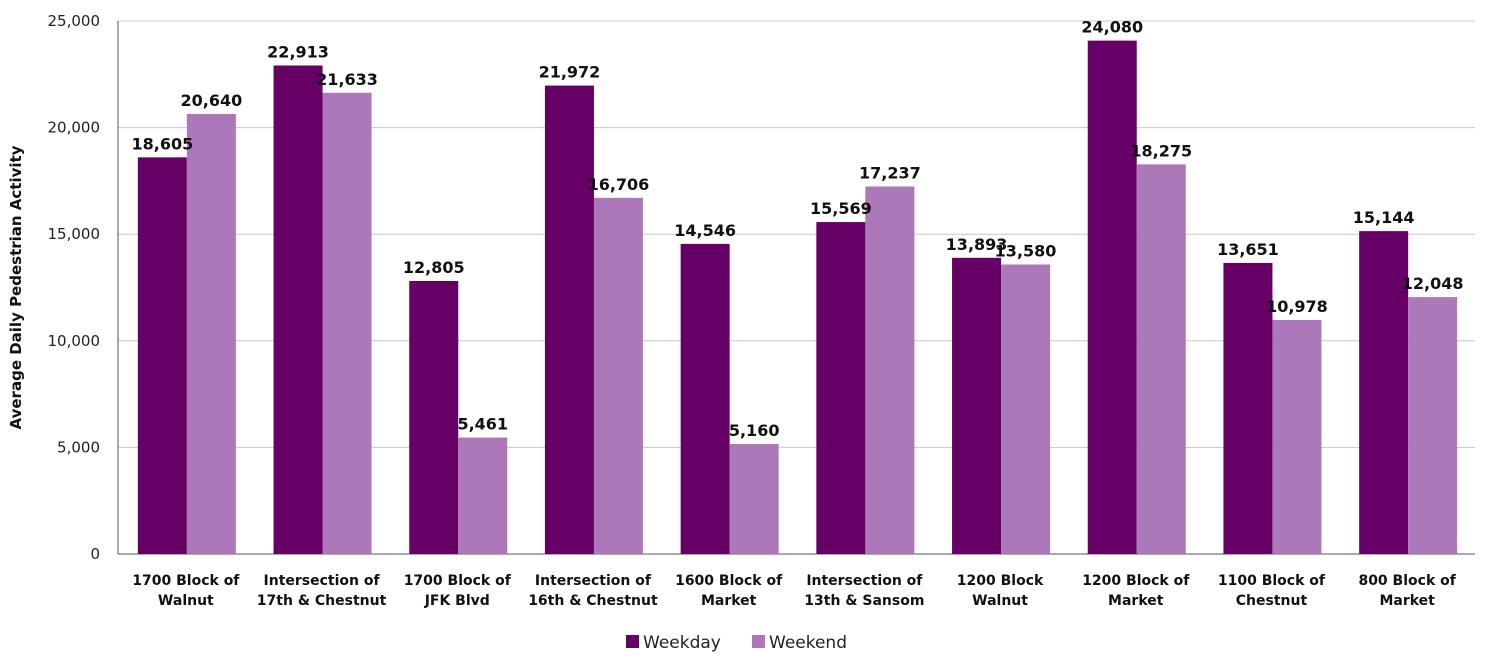 The height and width of the screenshot is (657, 1489). Describe the element at coordinates (1384, 217) in the screenshot. I see `data-label-weekday: 15,144` at that location.